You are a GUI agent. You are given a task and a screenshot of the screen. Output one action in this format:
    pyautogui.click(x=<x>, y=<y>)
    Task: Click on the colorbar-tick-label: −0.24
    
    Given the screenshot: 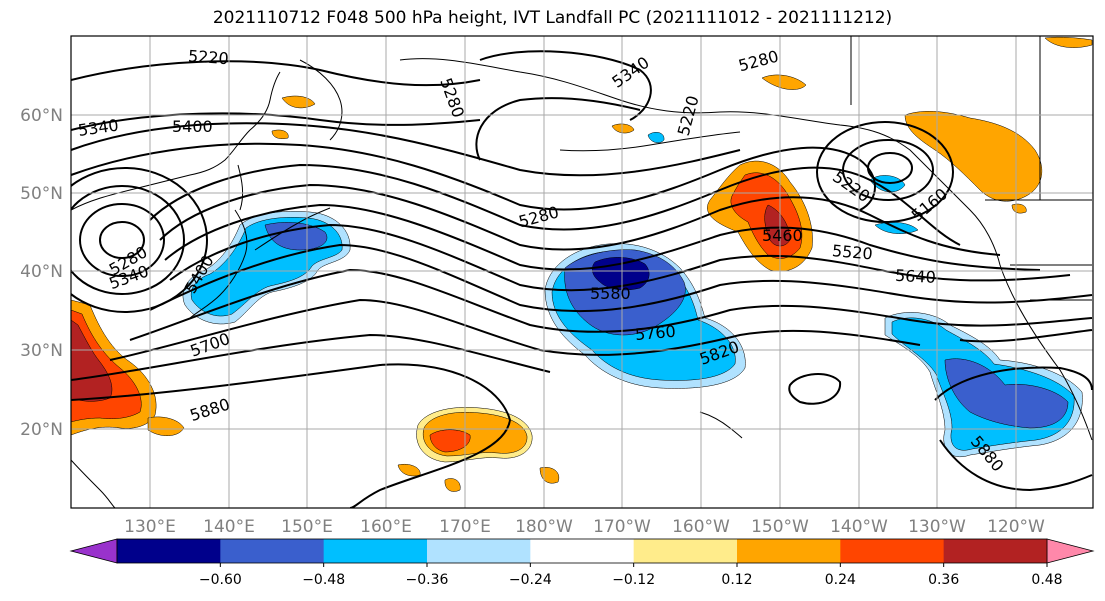 What is the action you would take?
    pyautogui.click(x=530, y=580)
    